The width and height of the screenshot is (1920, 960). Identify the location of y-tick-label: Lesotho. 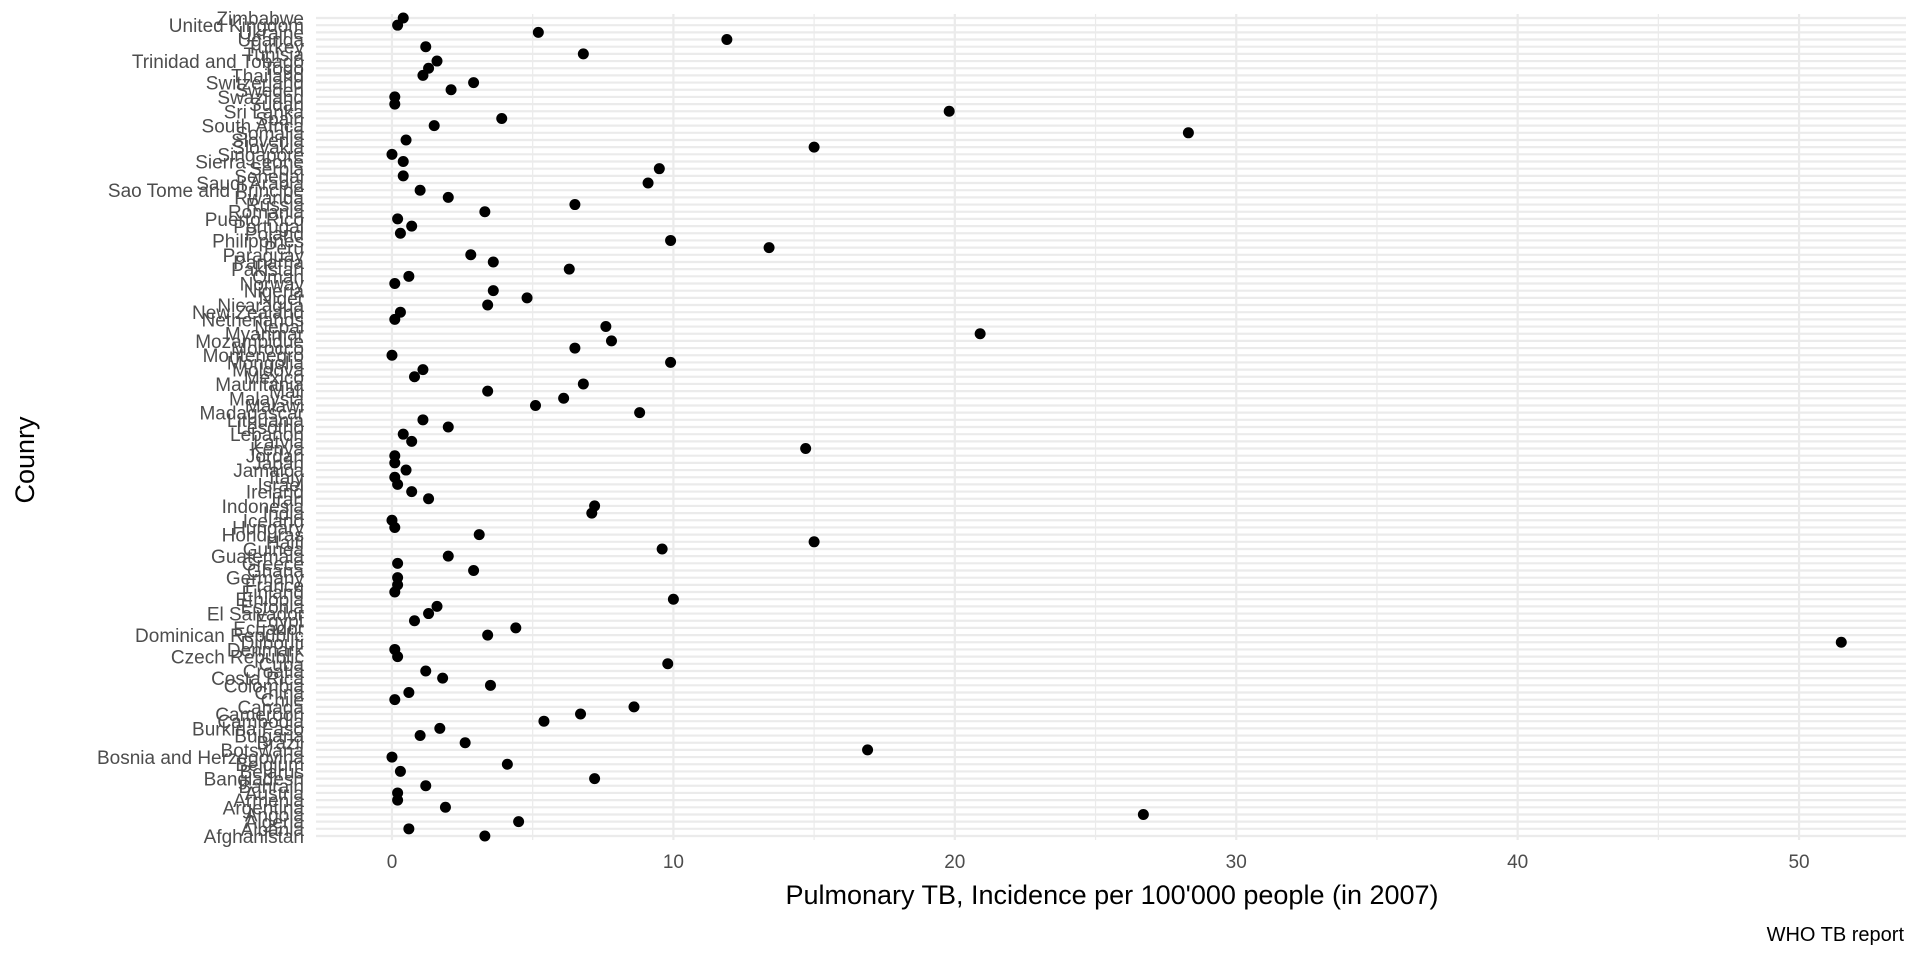
(270, 428).